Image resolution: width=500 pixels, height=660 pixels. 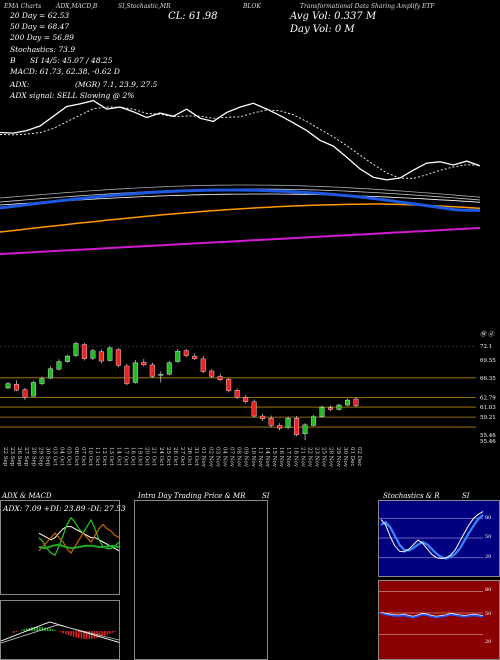 What do you see at coordinates (253, 457) in the screenshot?
I see `candle-xtick-label: 10 Nov` at bounding box center [253, 457].